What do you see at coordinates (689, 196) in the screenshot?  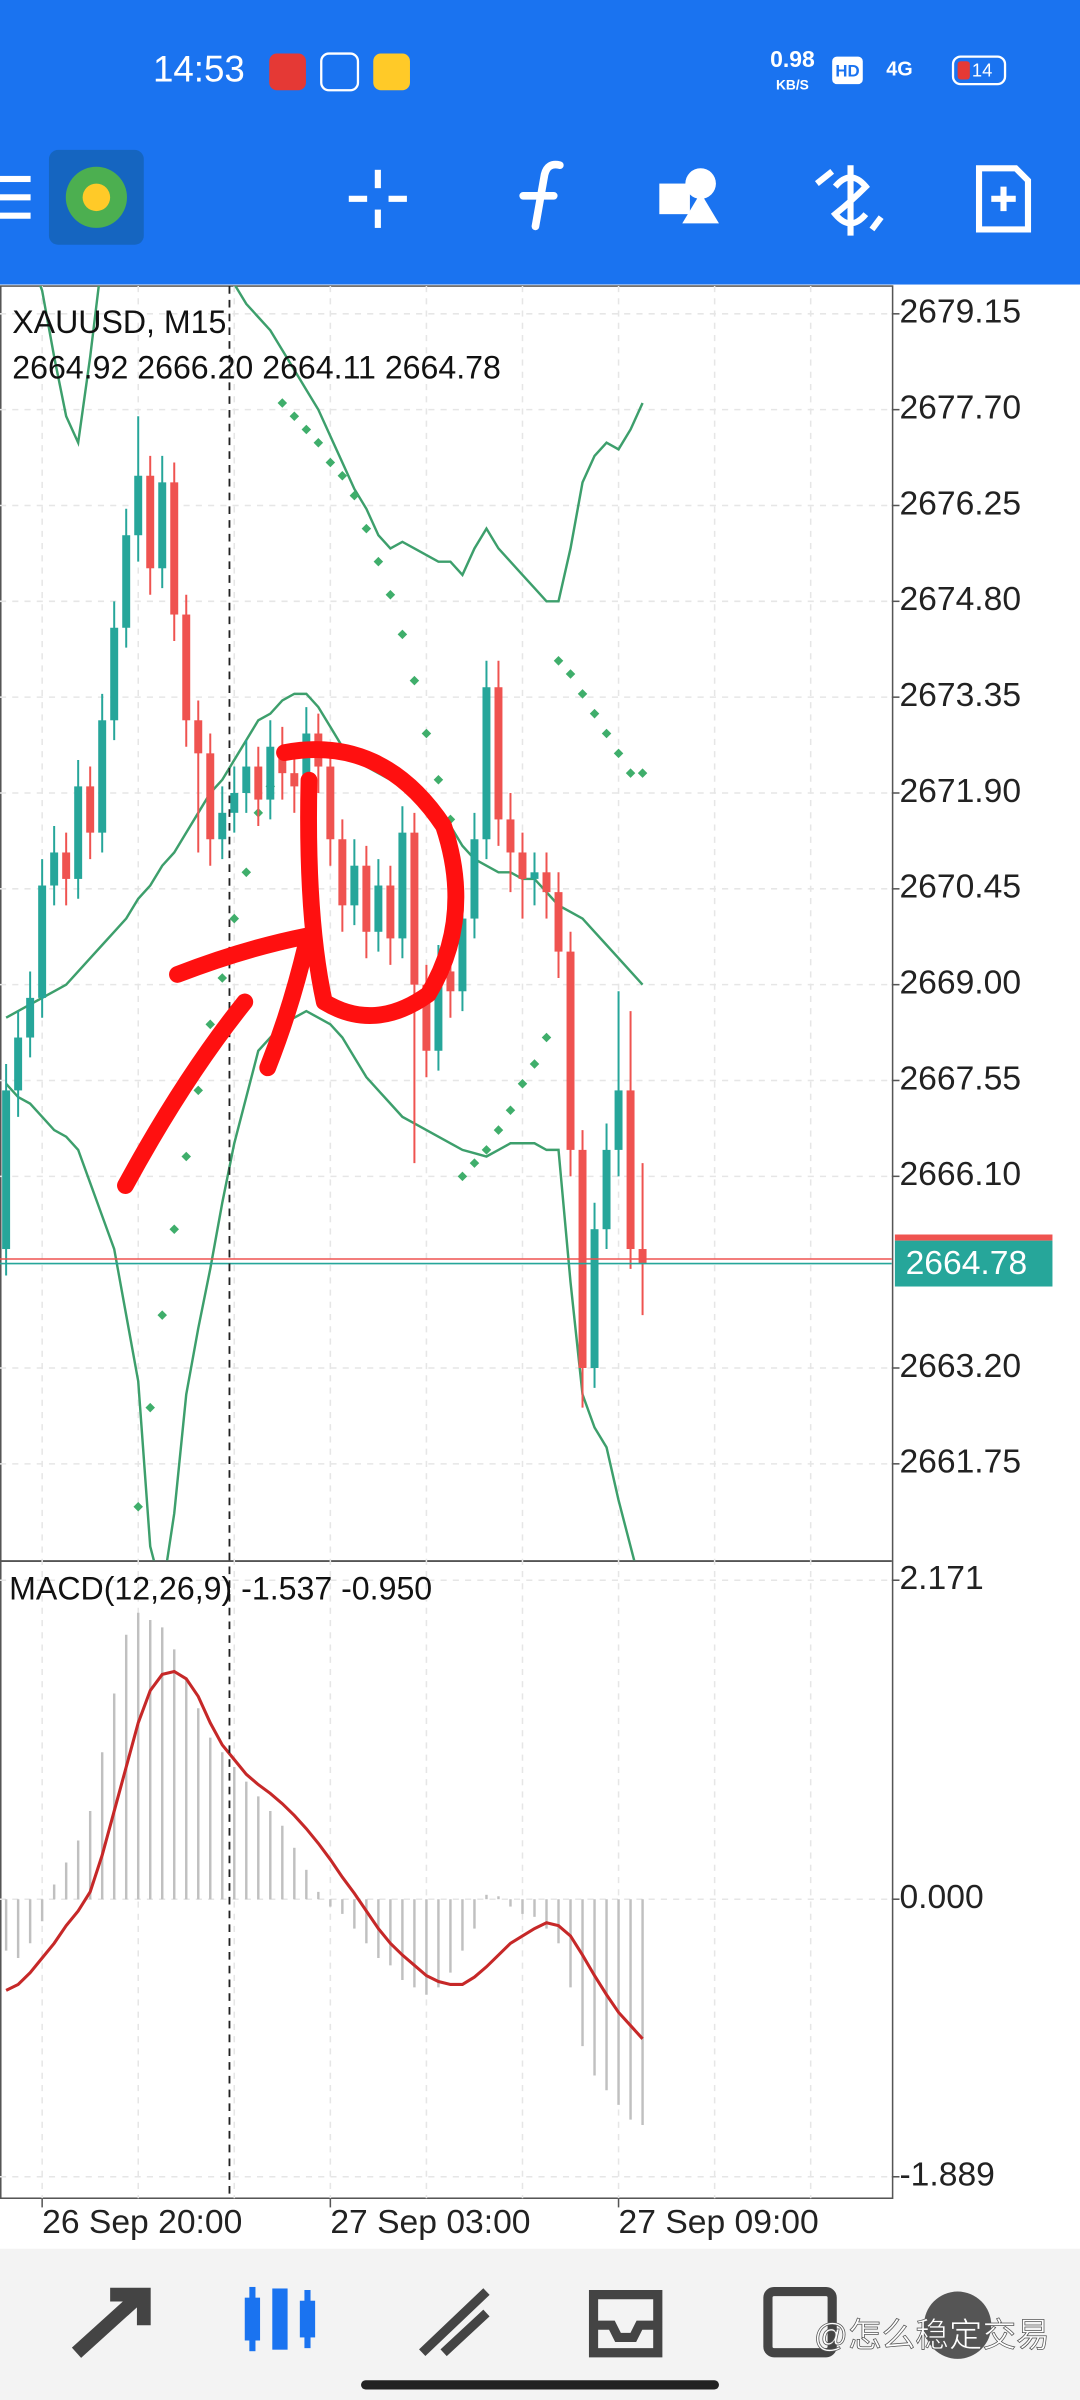 I see `objects-button` at bounding box center [689, 196].